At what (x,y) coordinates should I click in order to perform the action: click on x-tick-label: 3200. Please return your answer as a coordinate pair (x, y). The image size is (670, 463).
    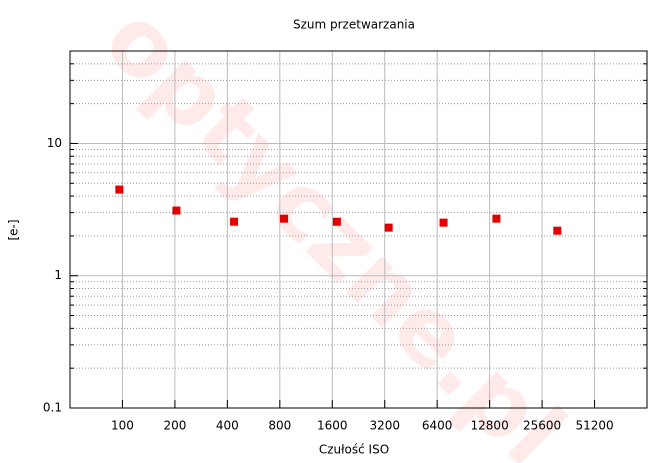
    Looking at the image, I should click on (384, 426).